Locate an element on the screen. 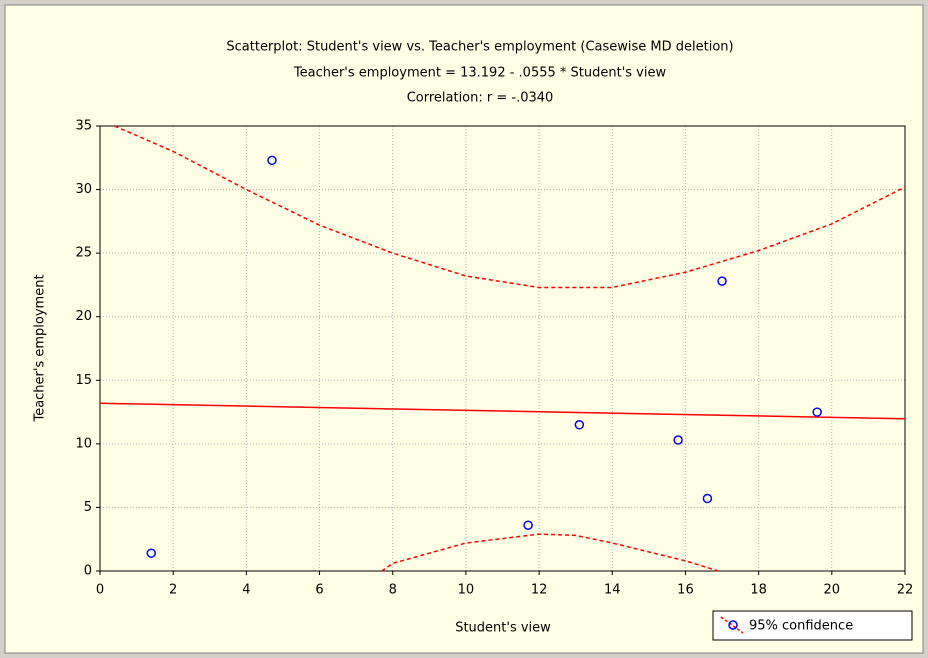 The image size is (928, 658). legend-box is located at coordinates (812, 625).